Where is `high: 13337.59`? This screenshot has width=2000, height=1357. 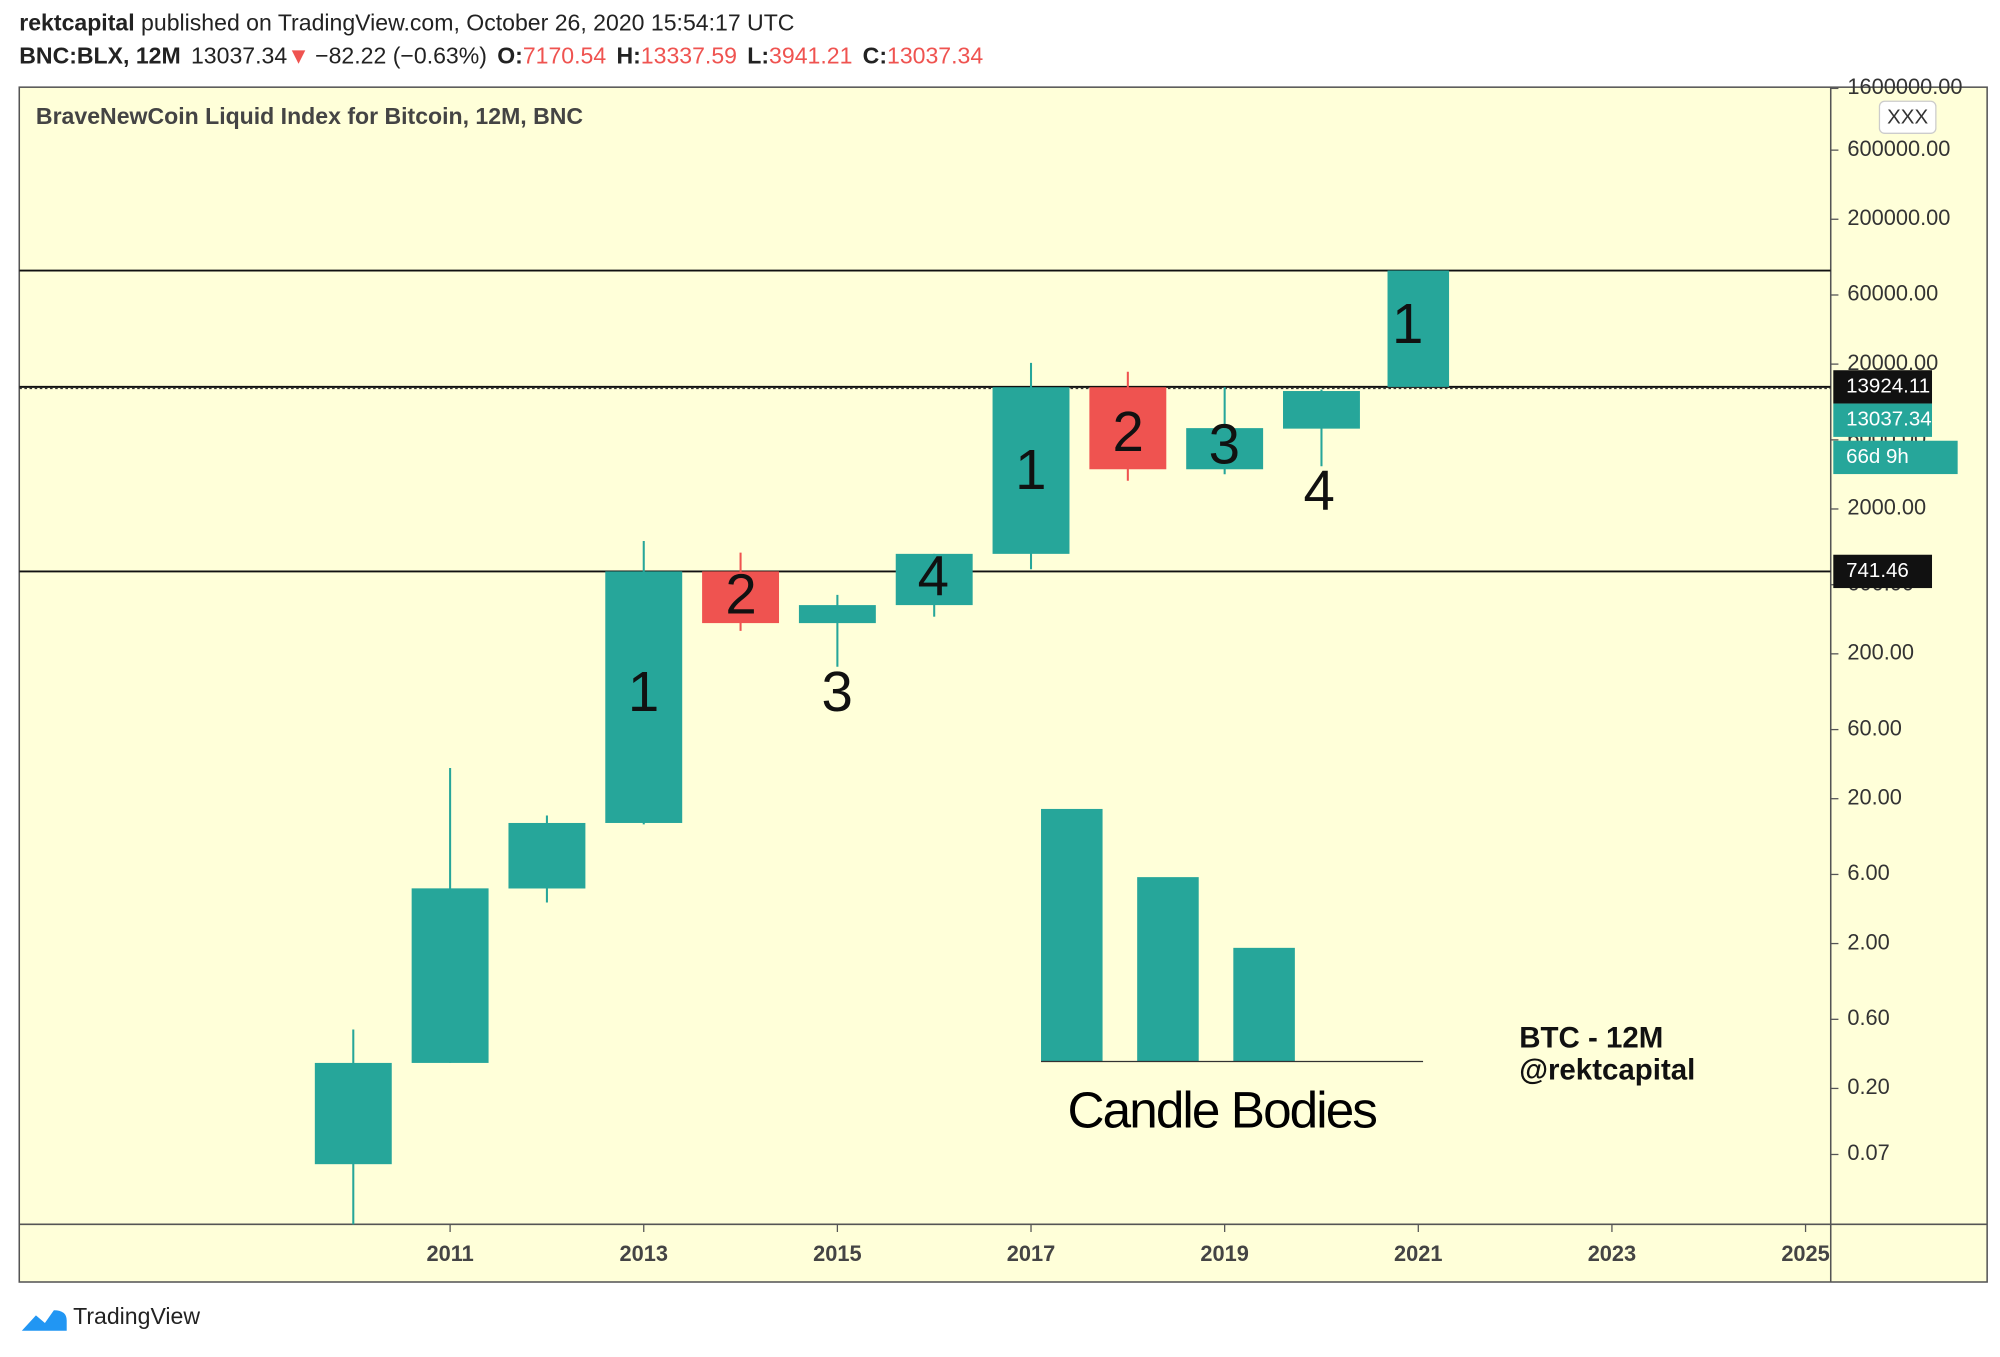 high: 13337.59 is located at coordinates (689, 56).